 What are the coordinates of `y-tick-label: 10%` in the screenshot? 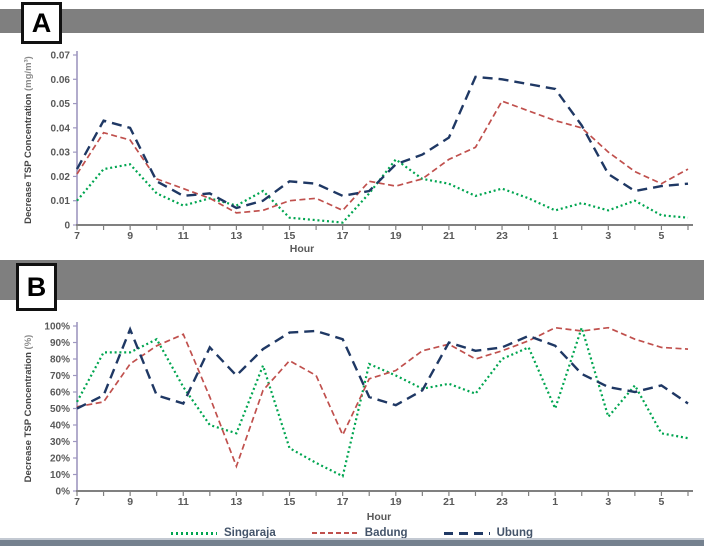 It's located at (60, 475).